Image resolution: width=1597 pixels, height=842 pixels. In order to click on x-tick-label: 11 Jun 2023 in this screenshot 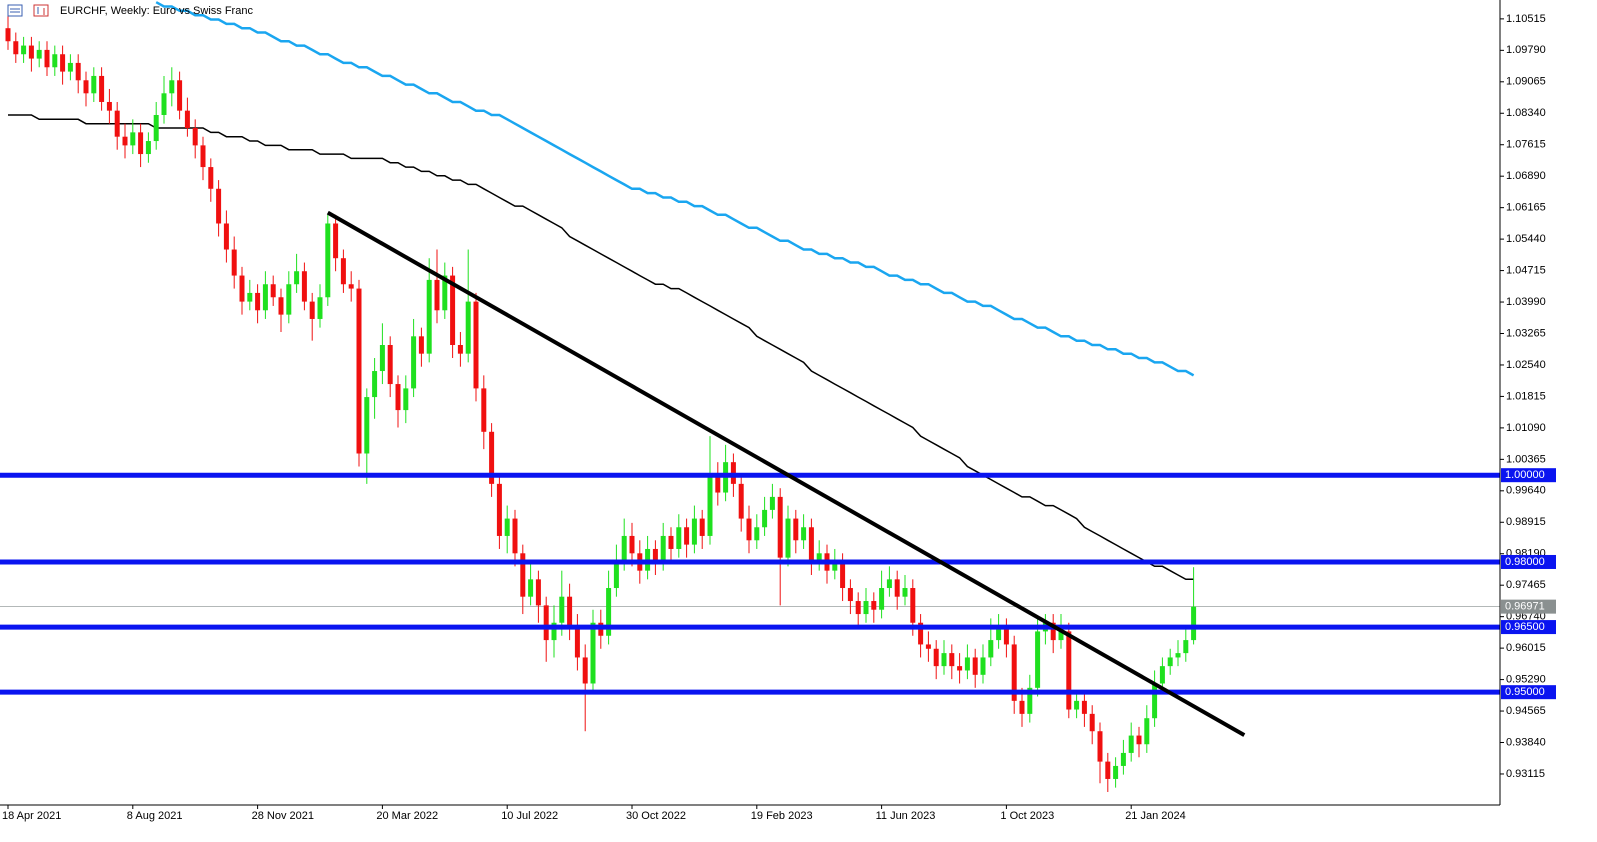, I will do `click(906, 816)`.